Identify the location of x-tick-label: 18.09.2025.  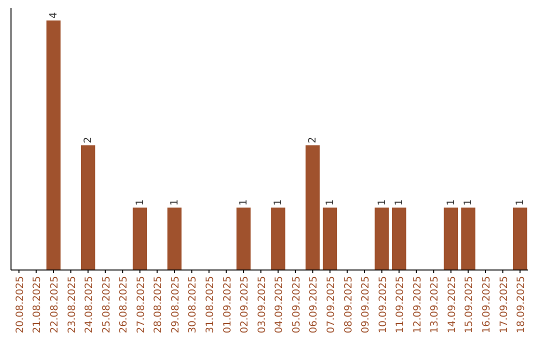
(522, 305).